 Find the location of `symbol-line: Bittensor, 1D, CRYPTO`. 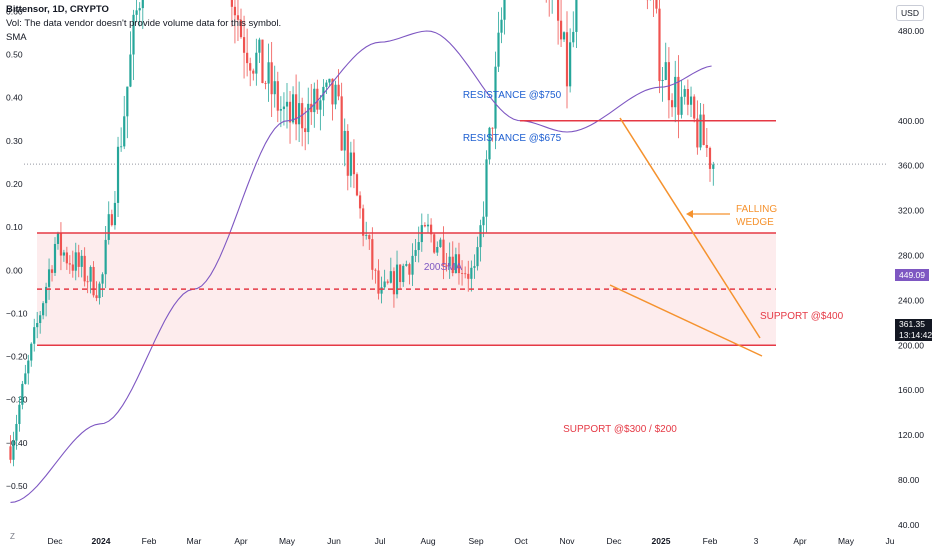

symbol-line: Bittensor, 1D, CRYPTO is located at coordinates (57, 9).